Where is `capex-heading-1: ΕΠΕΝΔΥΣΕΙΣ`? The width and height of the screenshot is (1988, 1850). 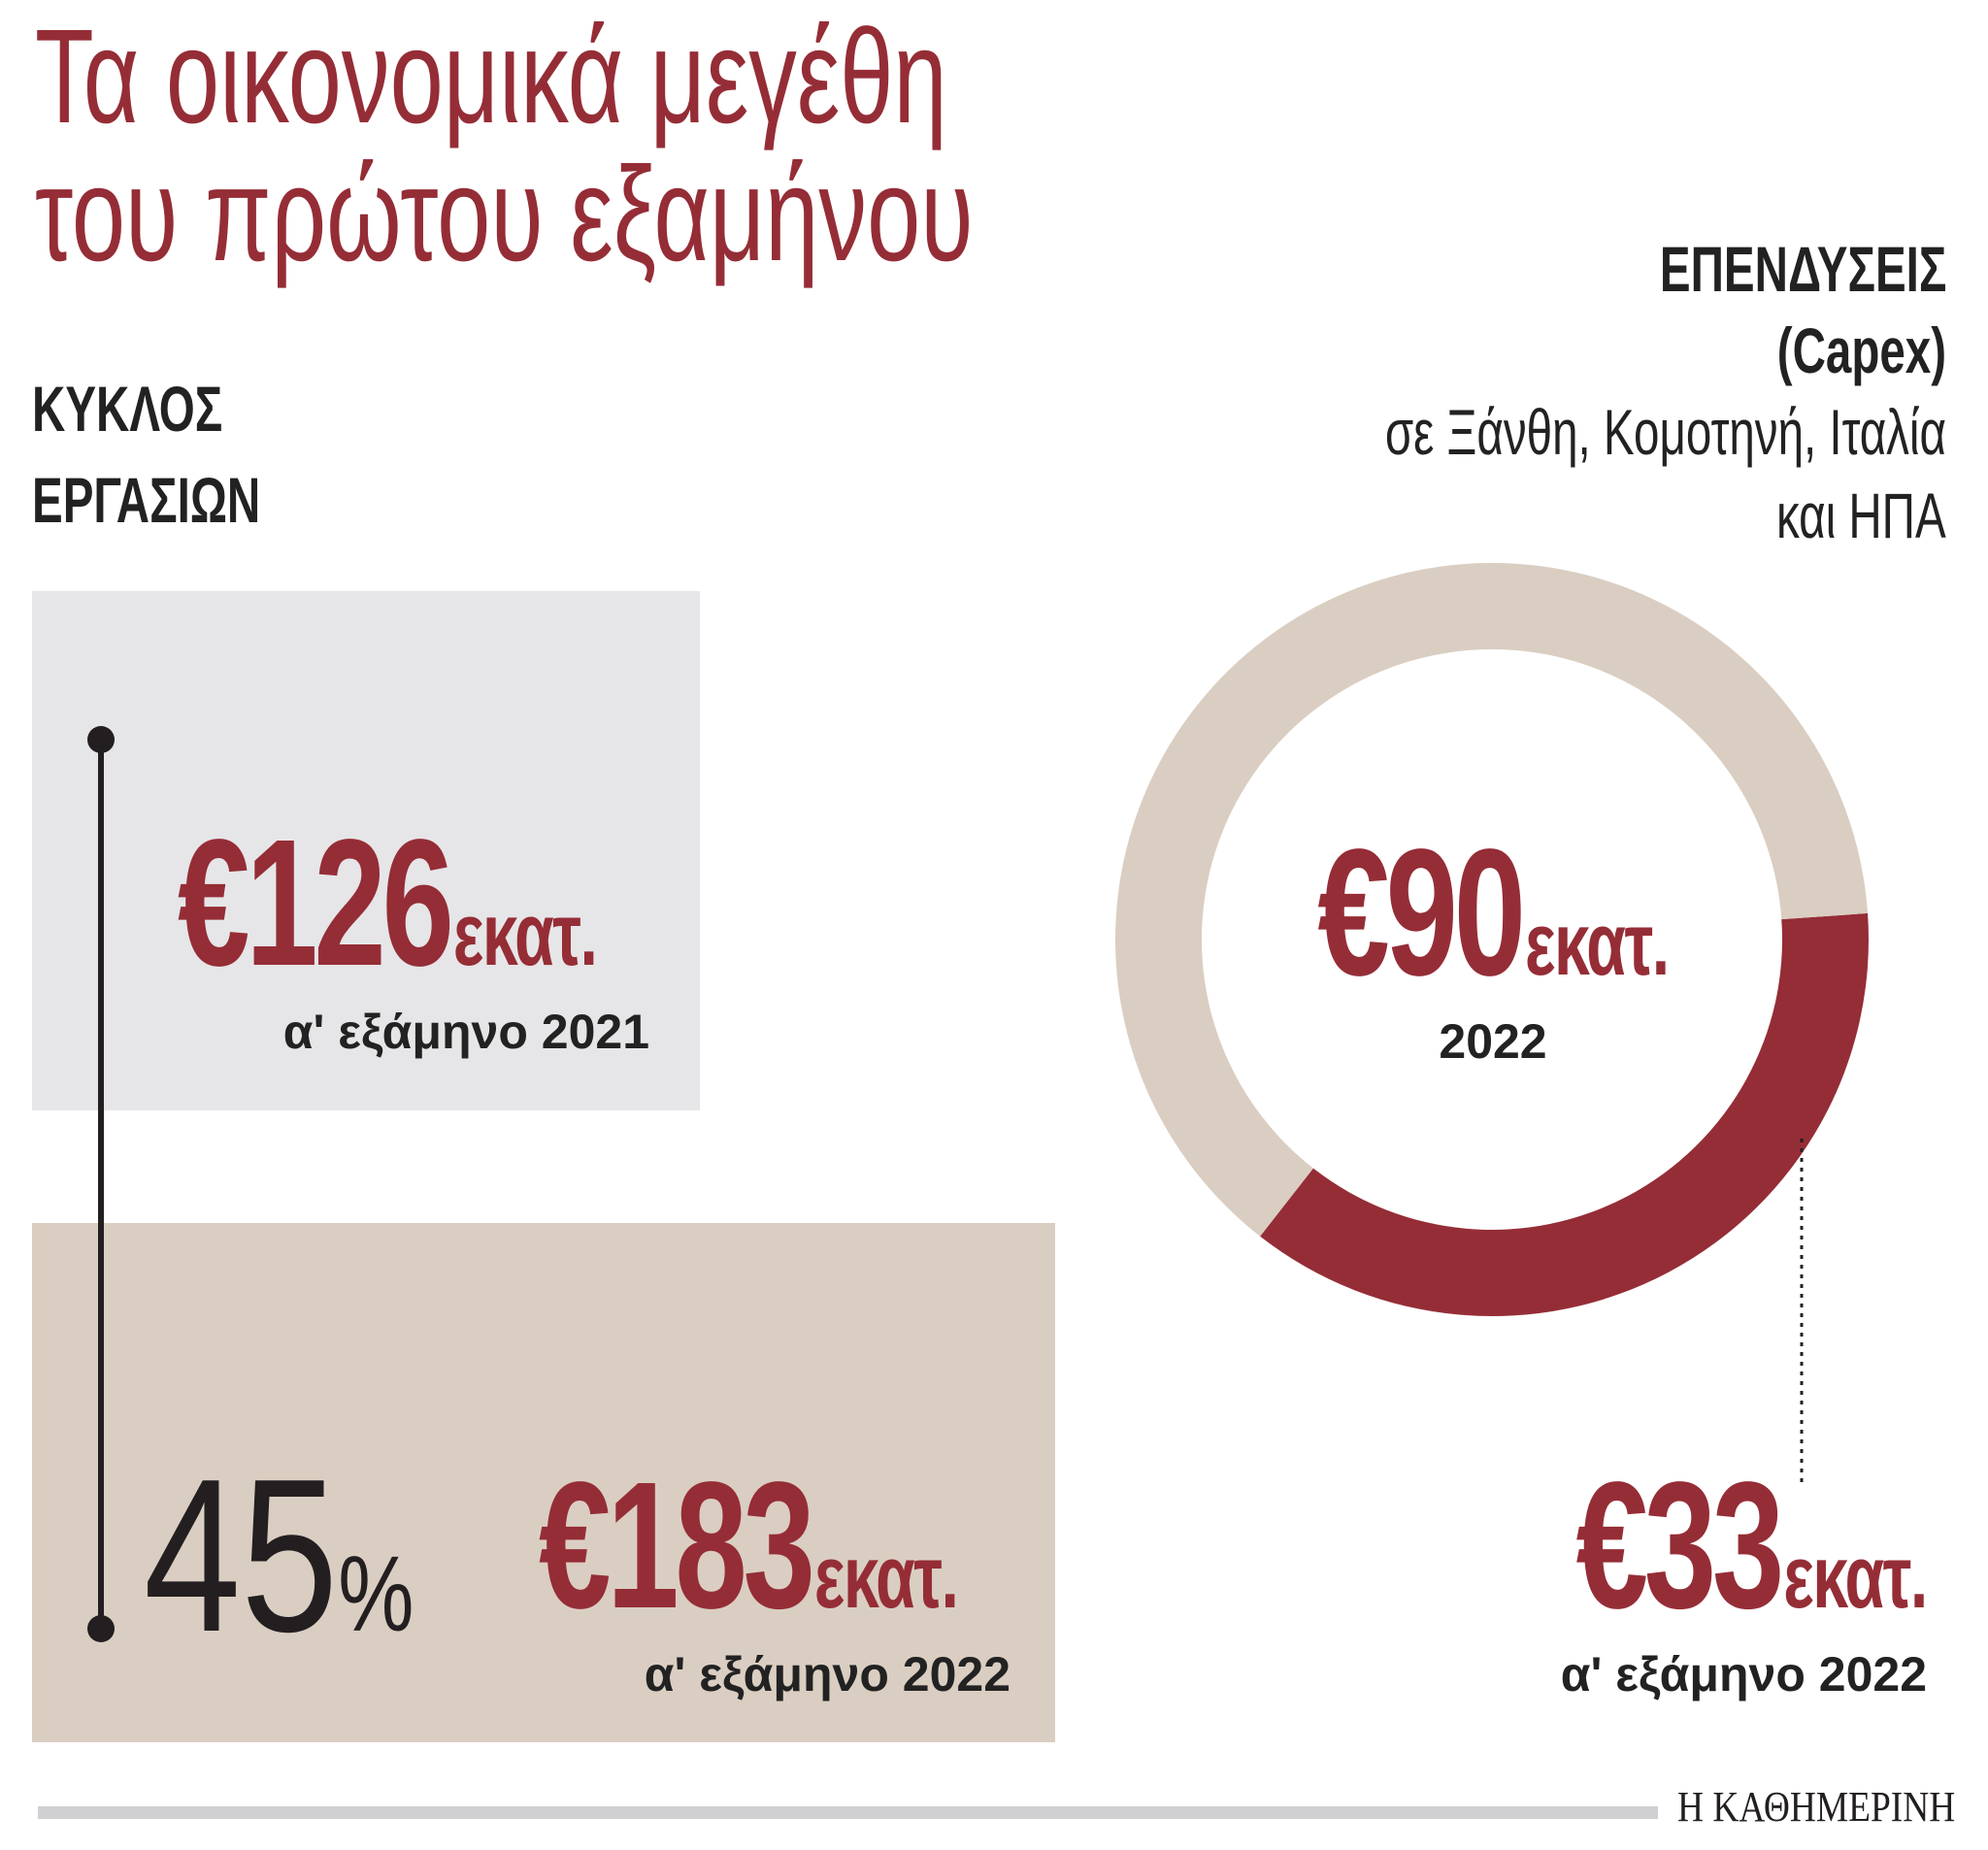 capex-heading-1: ΕΠΕΝΔΥΣΕΙΣ is located at coordinates (1803, 269).